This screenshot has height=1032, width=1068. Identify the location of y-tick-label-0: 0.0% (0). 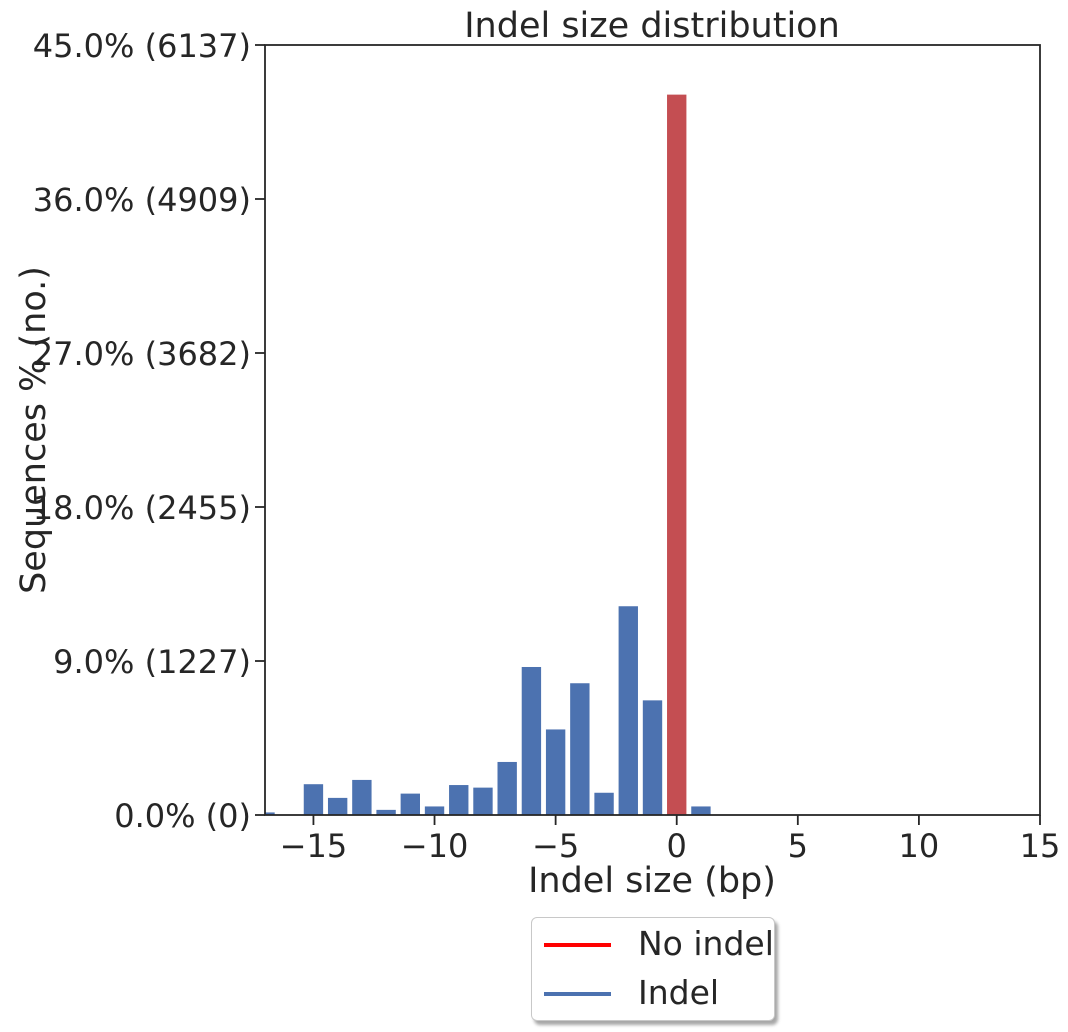
(182, 816).